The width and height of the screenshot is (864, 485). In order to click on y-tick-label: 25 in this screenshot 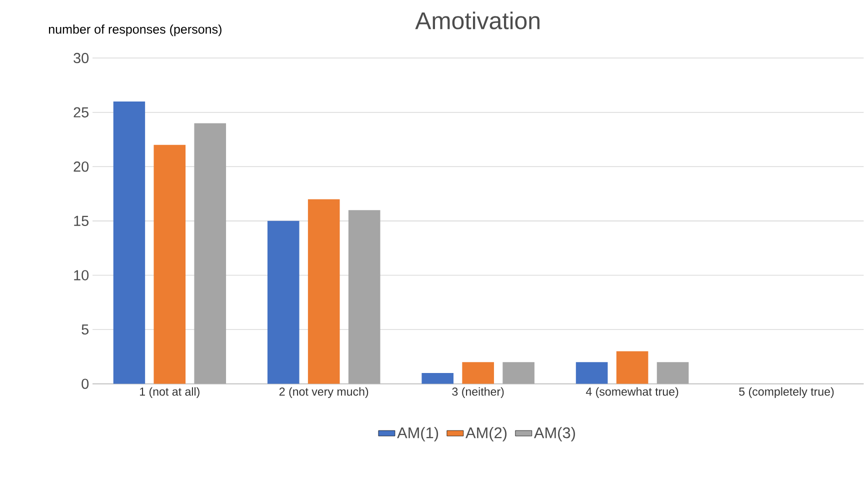, I will do `click(81, 112)`.